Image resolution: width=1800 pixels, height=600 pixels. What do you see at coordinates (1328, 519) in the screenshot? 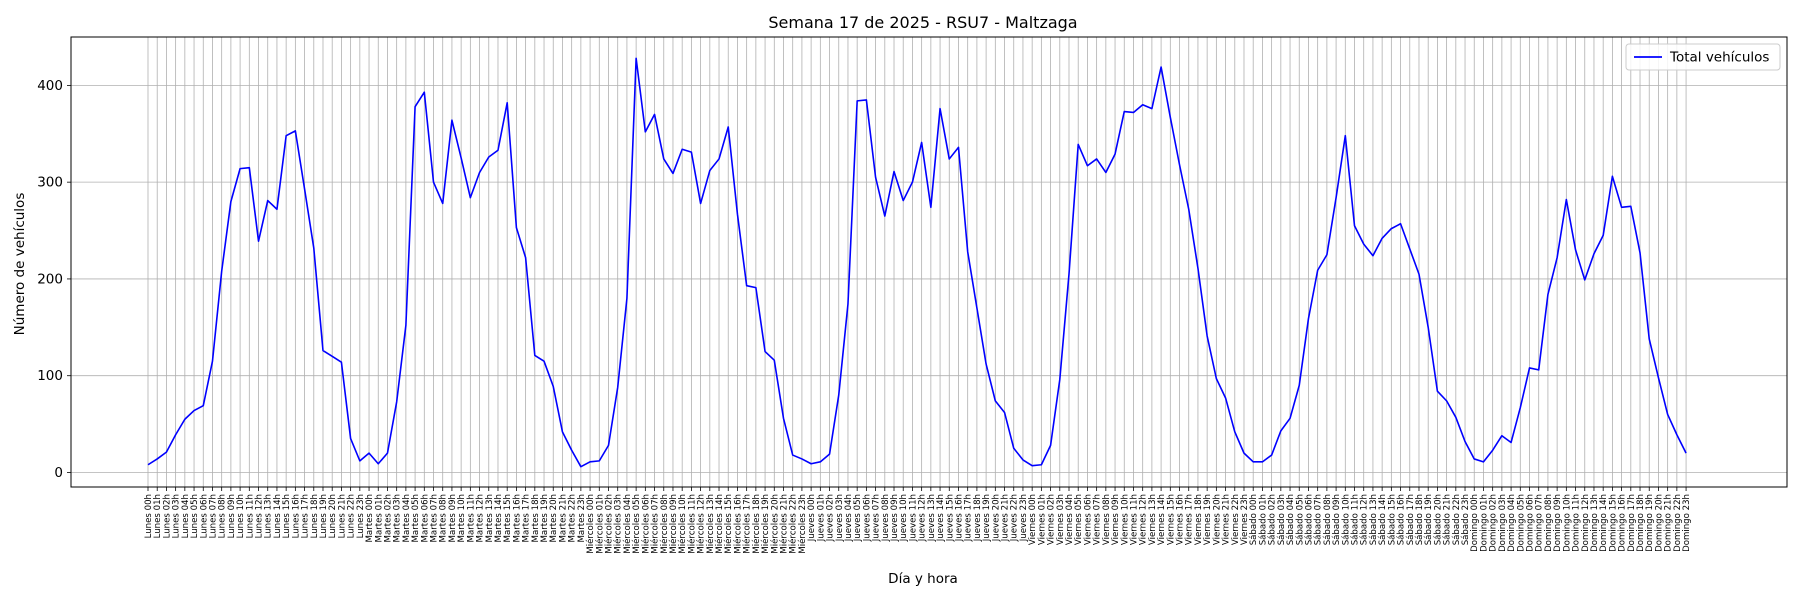
I see `x-tick-label: Sábado 08h` at bounding box center [1328, 519].